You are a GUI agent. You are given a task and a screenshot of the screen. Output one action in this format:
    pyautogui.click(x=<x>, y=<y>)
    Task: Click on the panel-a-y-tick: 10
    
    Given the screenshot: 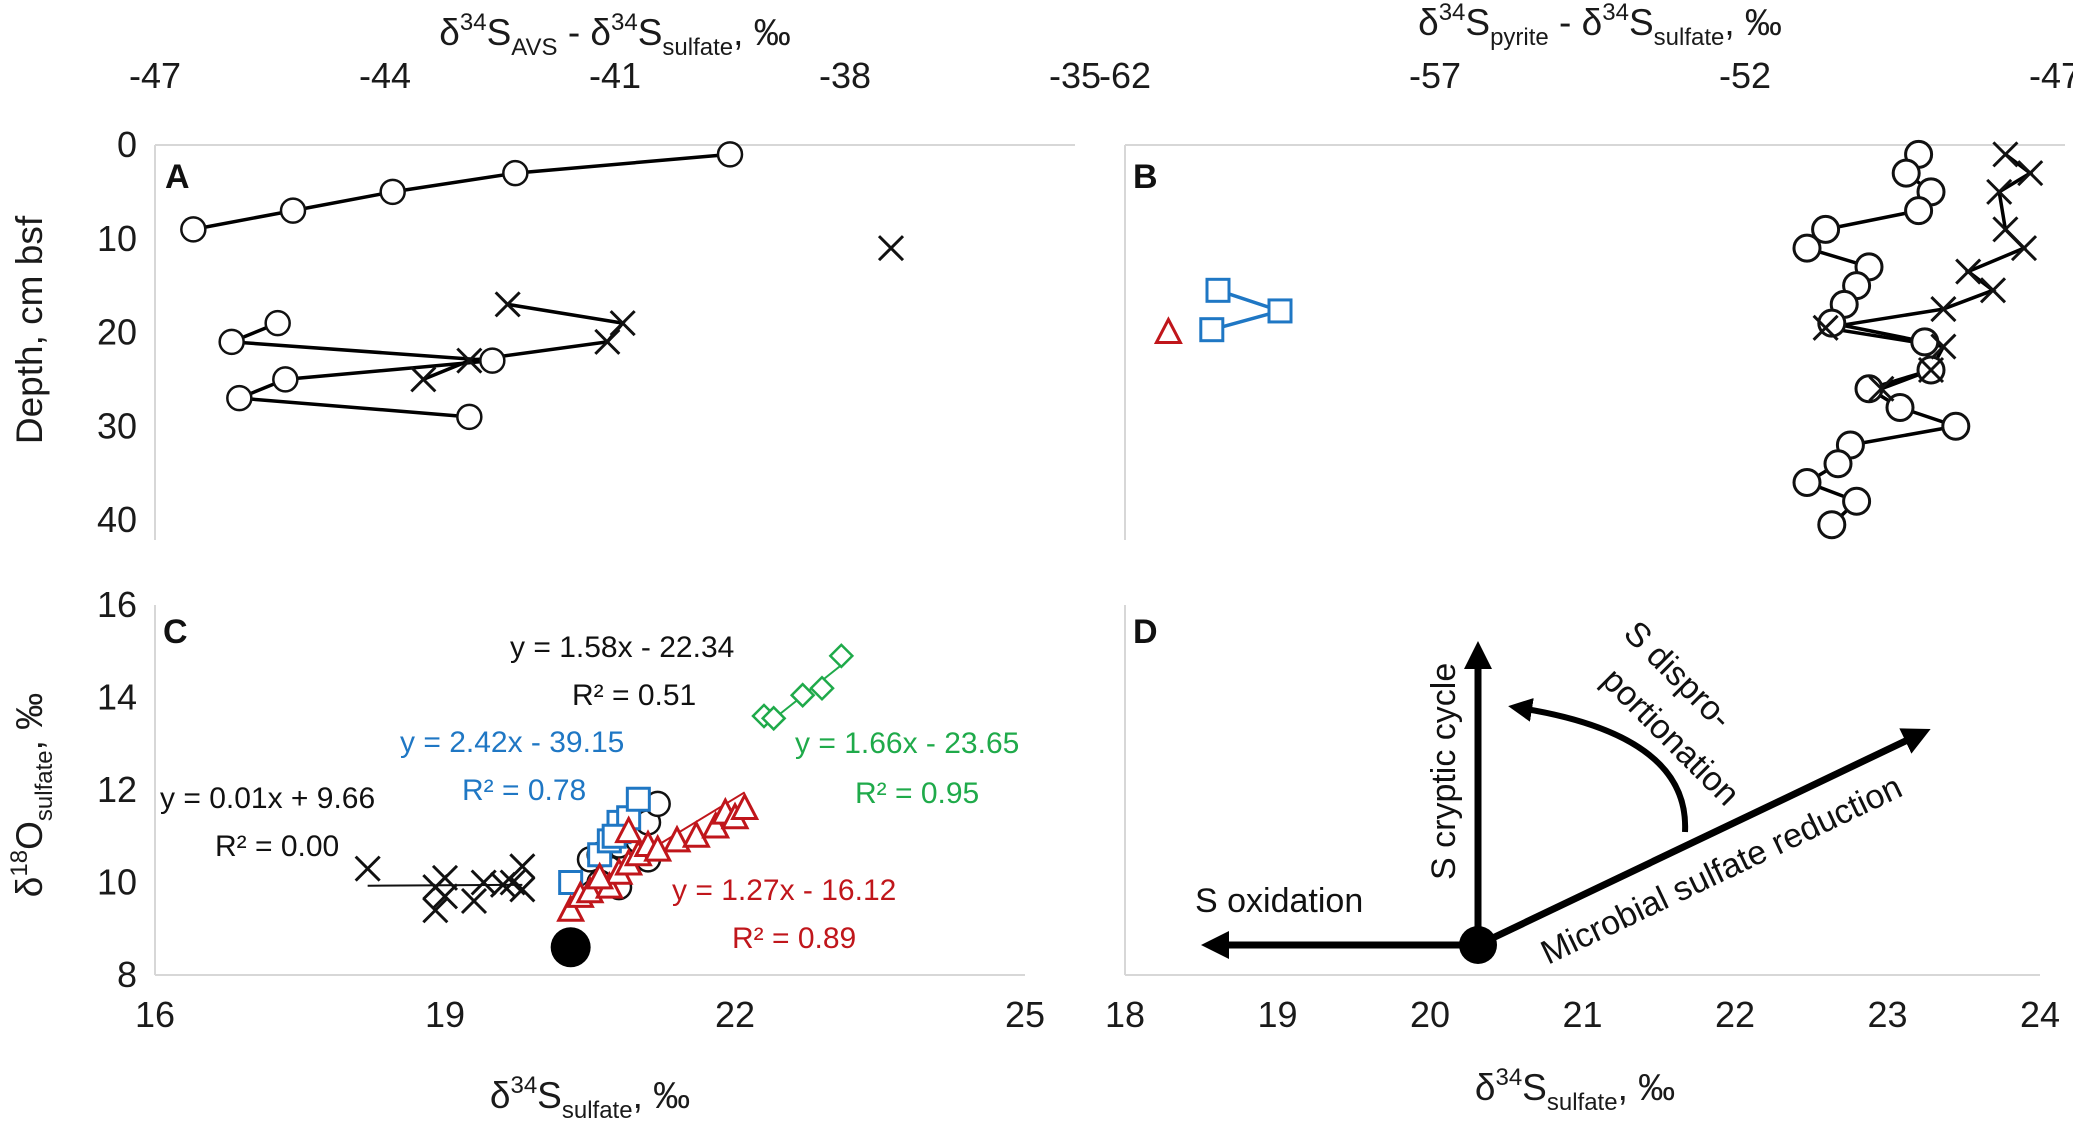 What is the action you would take?
    pyautogui.click(x=117, y=238)
    